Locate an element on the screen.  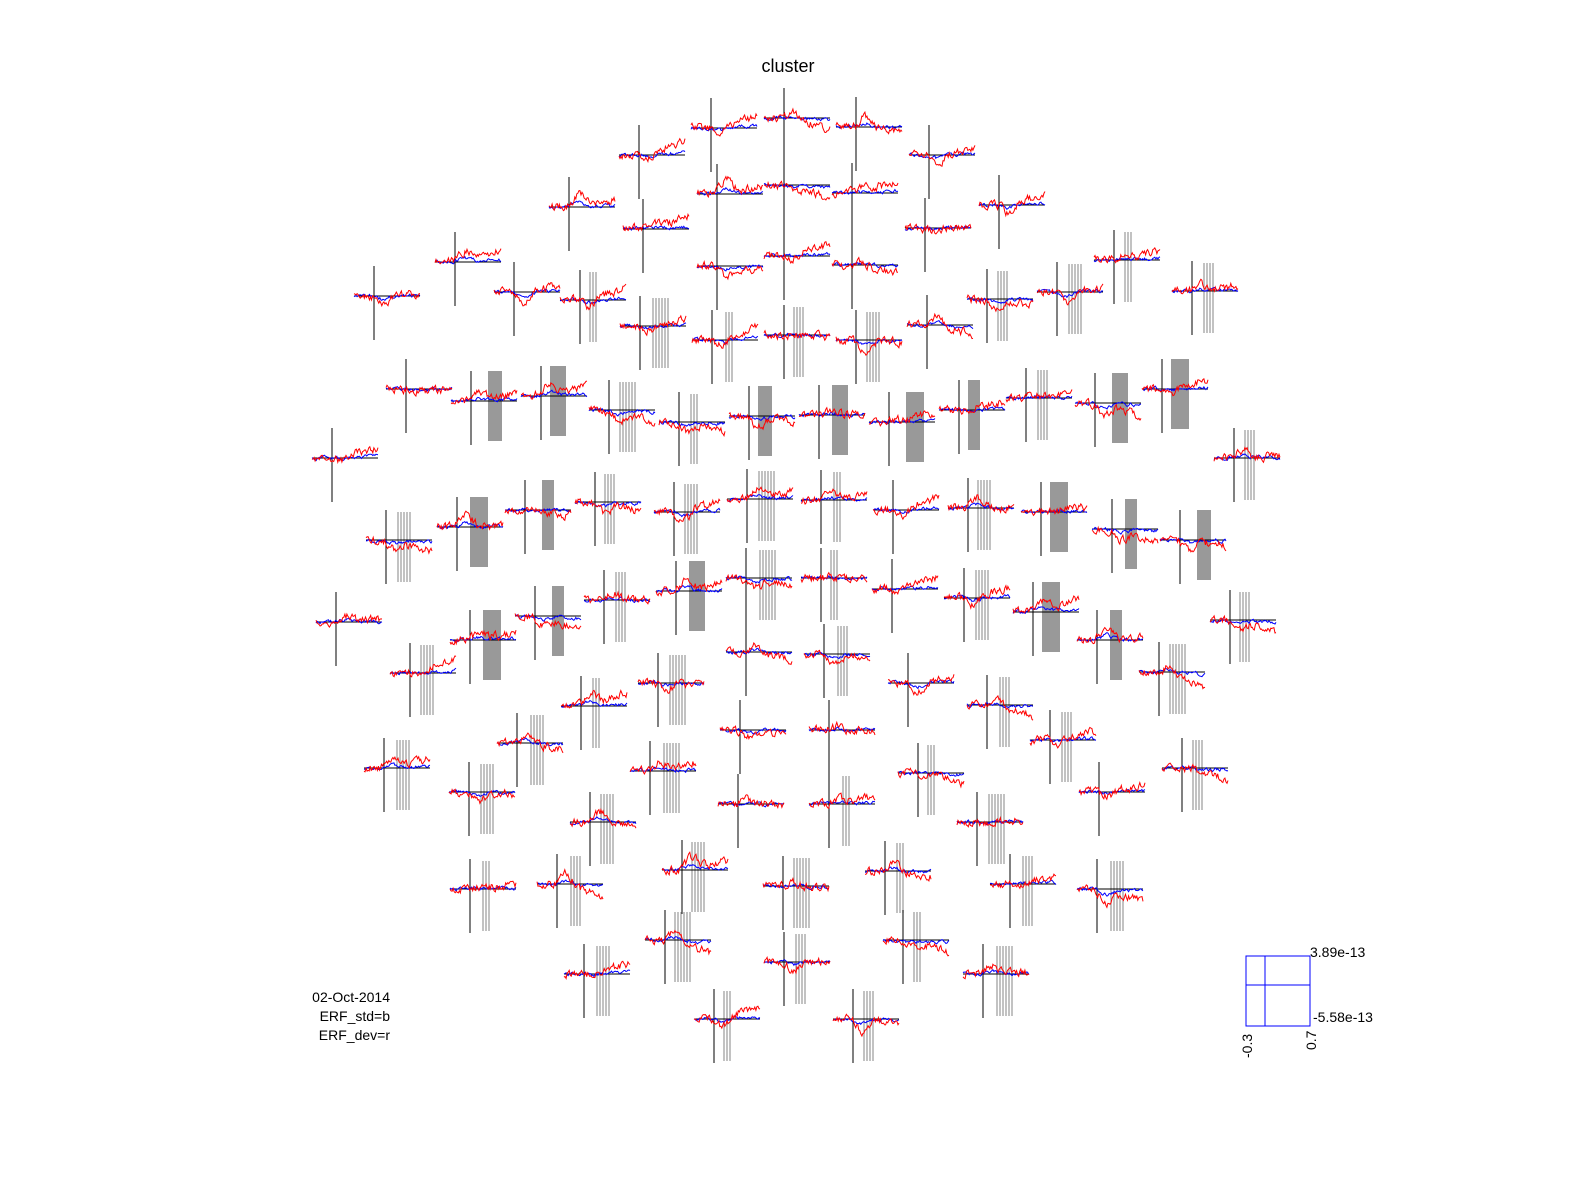
scale-ytick-top: 3.89e-13 is located at coordinates (1337, 952).